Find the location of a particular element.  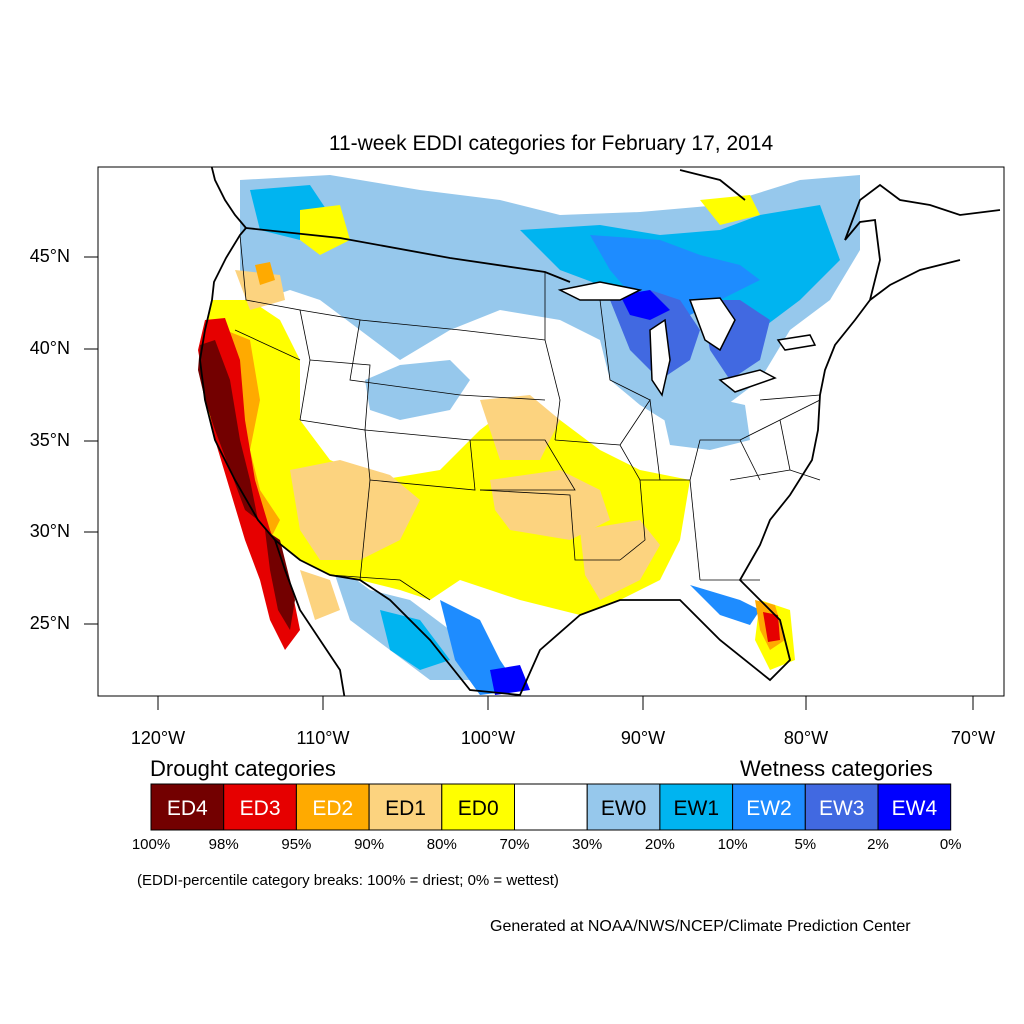

legend-swatch-ed4 is located at coordinates (187, 807).